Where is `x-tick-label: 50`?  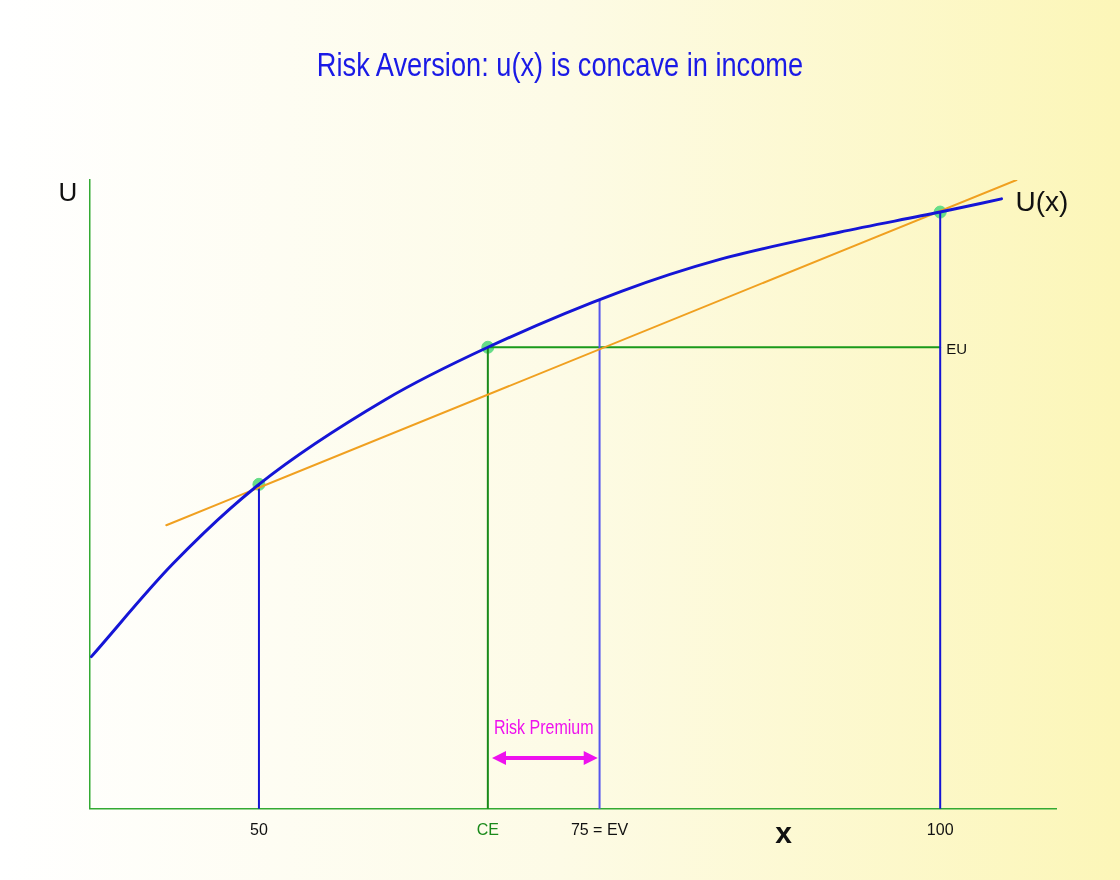
x-tick-label: 50 is located at coordinates (259, 829).